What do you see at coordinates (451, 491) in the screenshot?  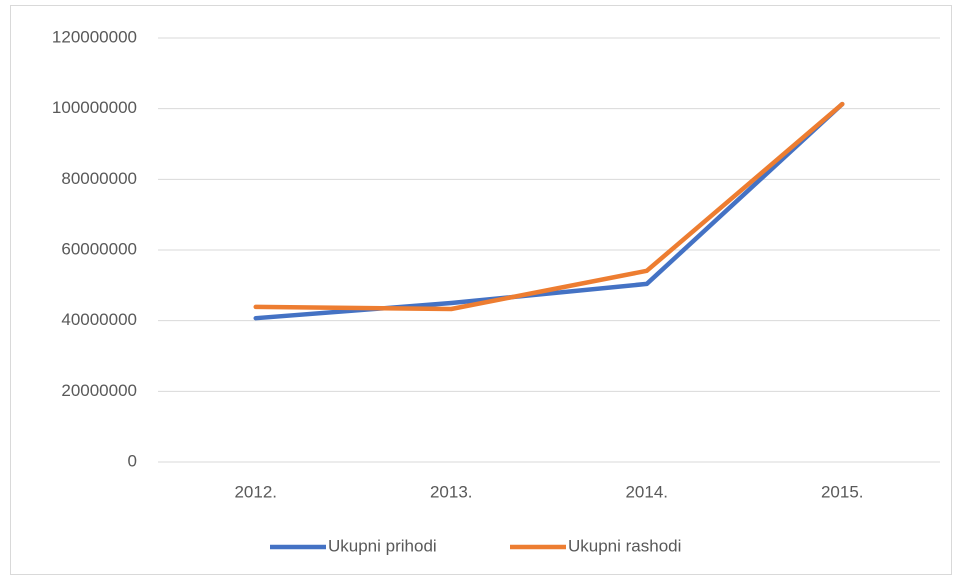 I see `x-tick-label: 2013.` at bounding box center [451, 491].